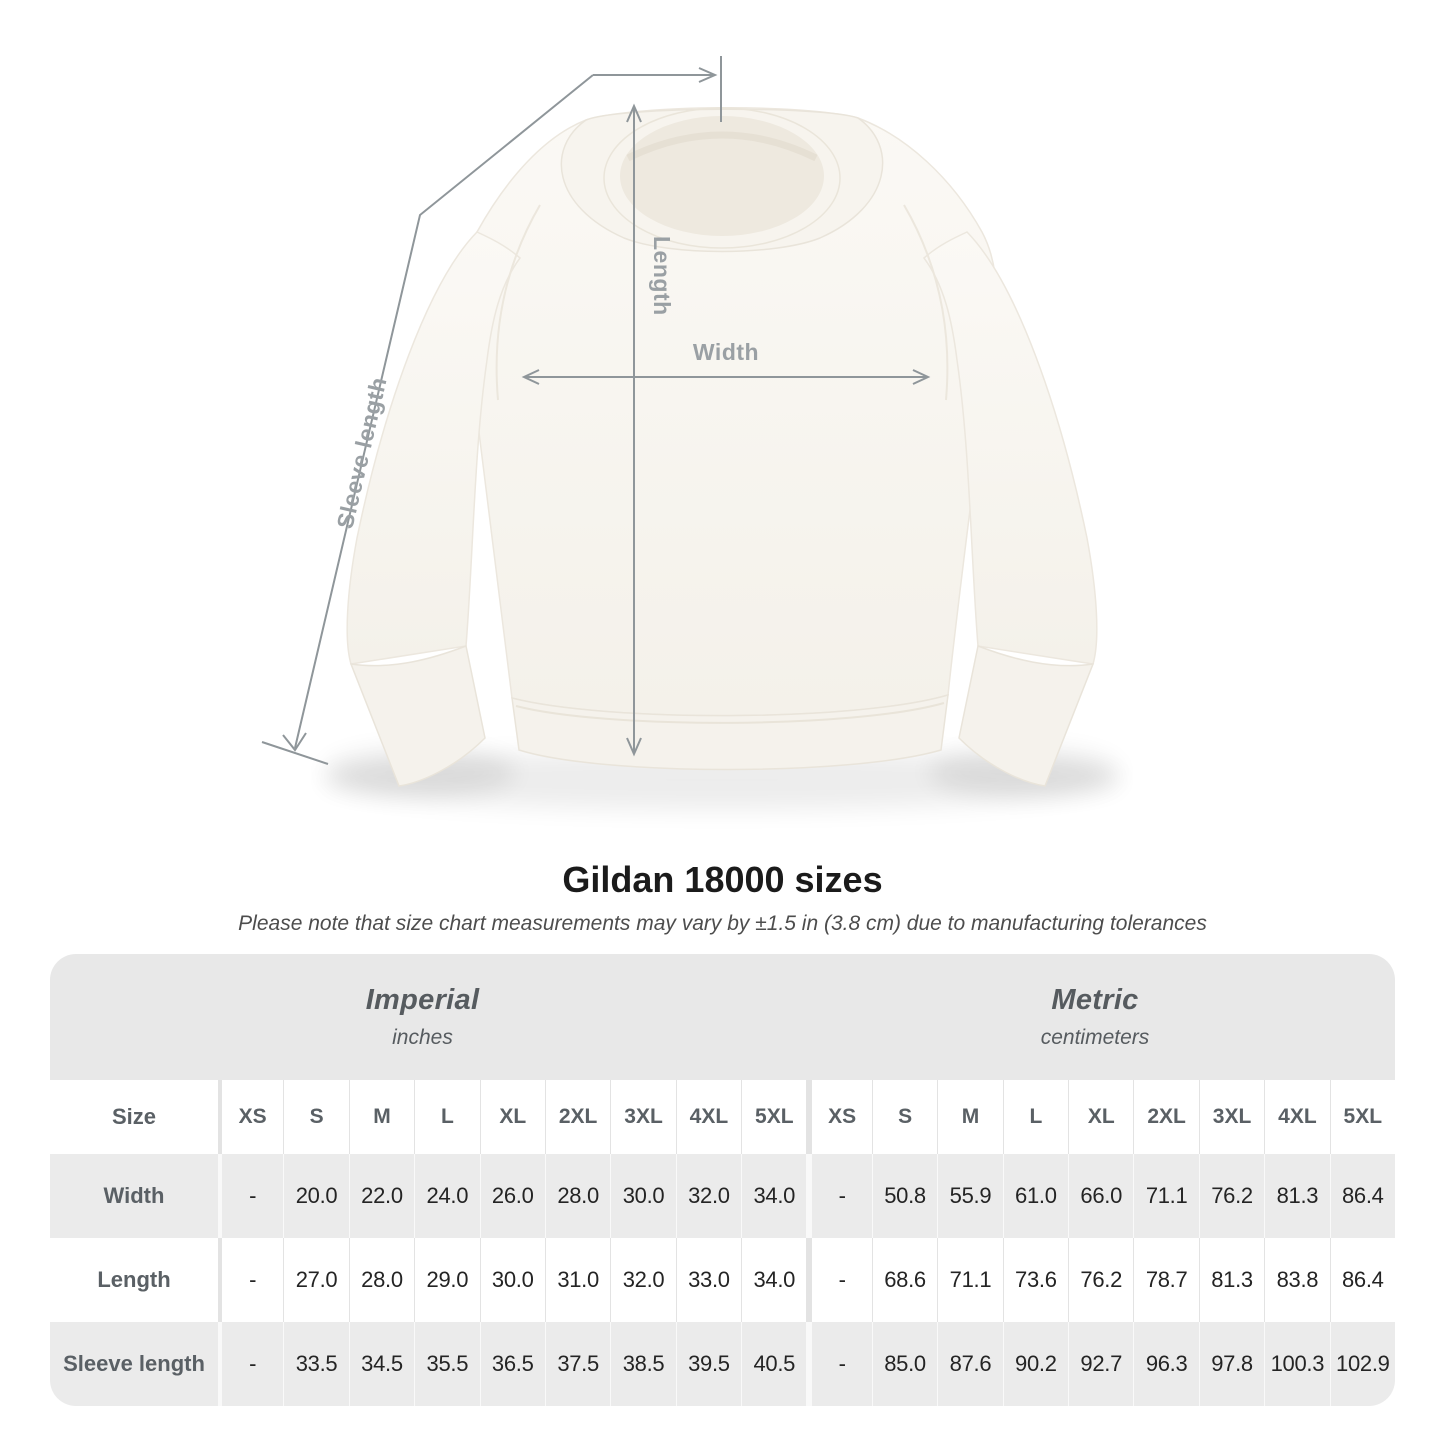  Describe the element at coordinates (446, 1196) in the screenshot. I see `cell: 24.0` at that location.